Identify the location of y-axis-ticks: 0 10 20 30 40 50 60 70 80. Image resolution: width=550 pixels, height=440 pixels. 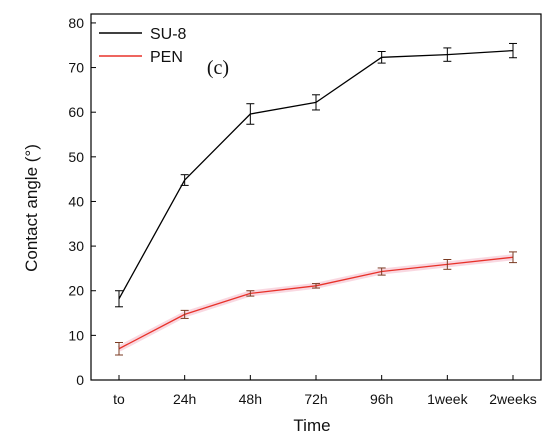
(82, 201).